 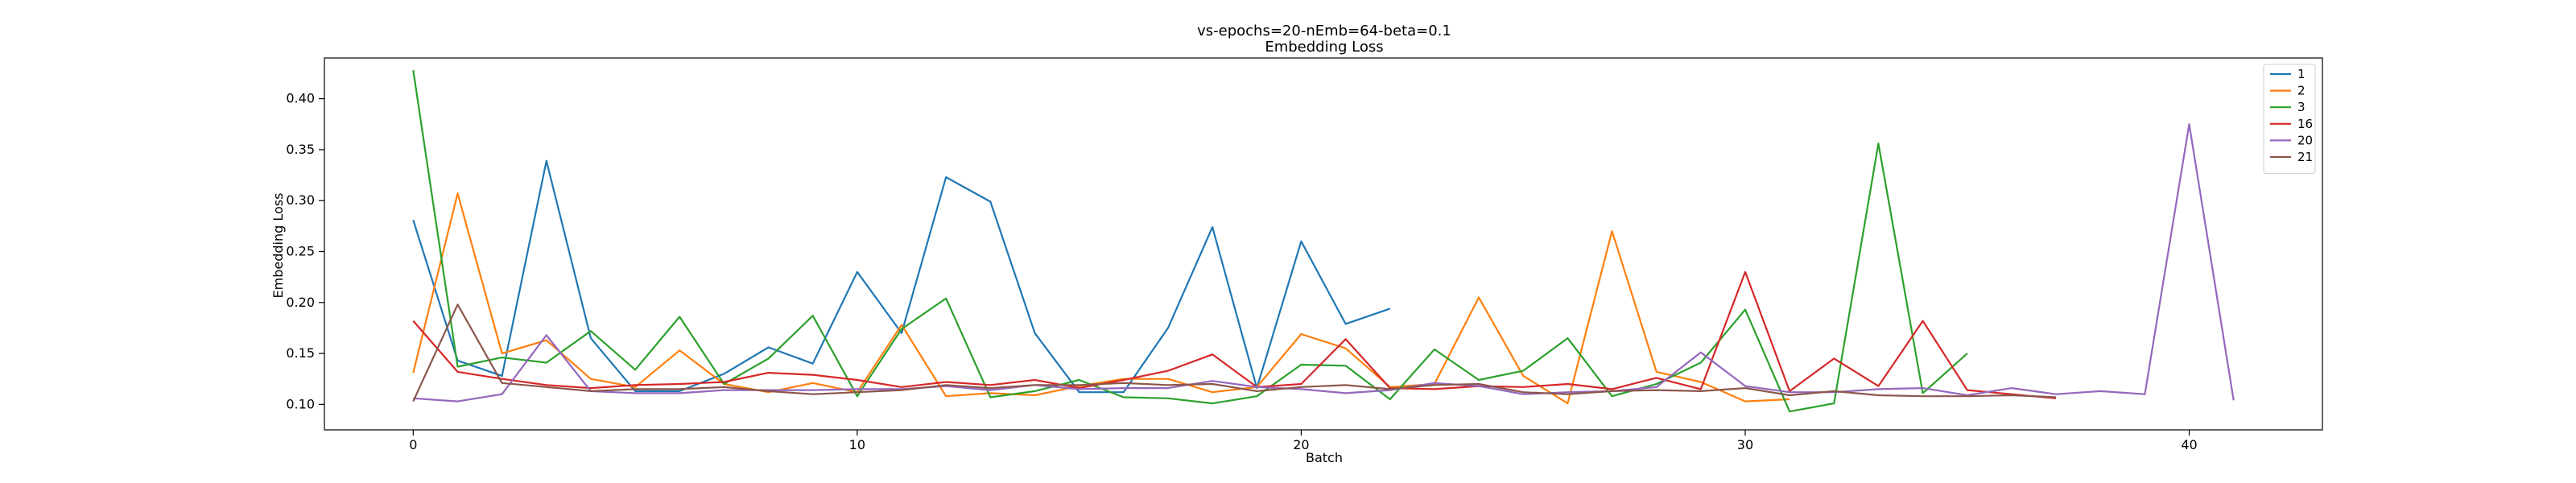 I want to click on y-tick-label: 0.25, so click(x=300, y=250).